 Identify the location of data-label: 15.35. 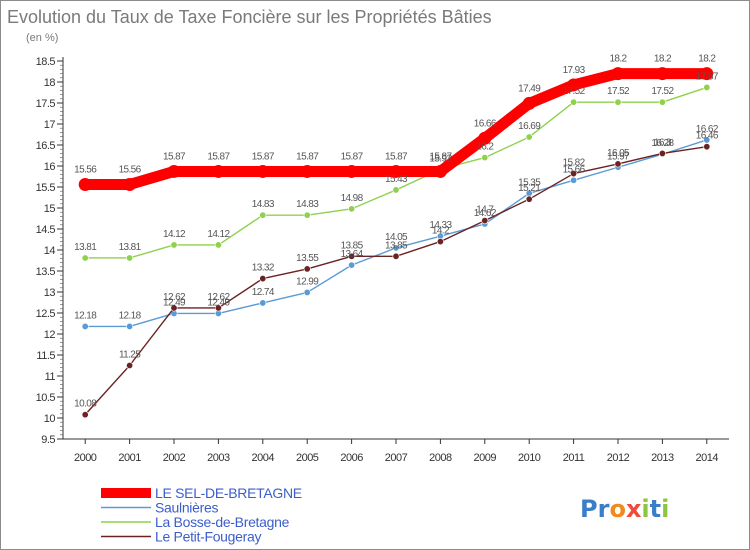
(529, 182).